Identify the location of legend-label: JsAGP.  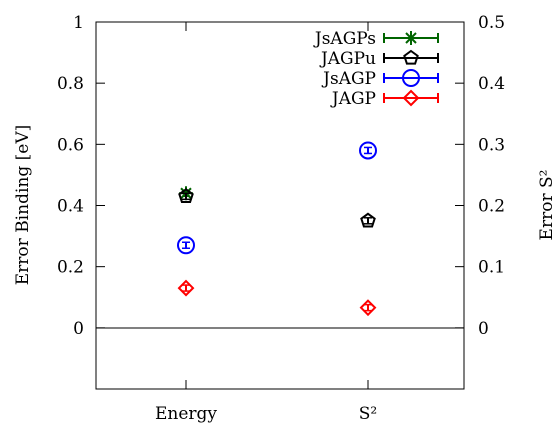
(348, 79).